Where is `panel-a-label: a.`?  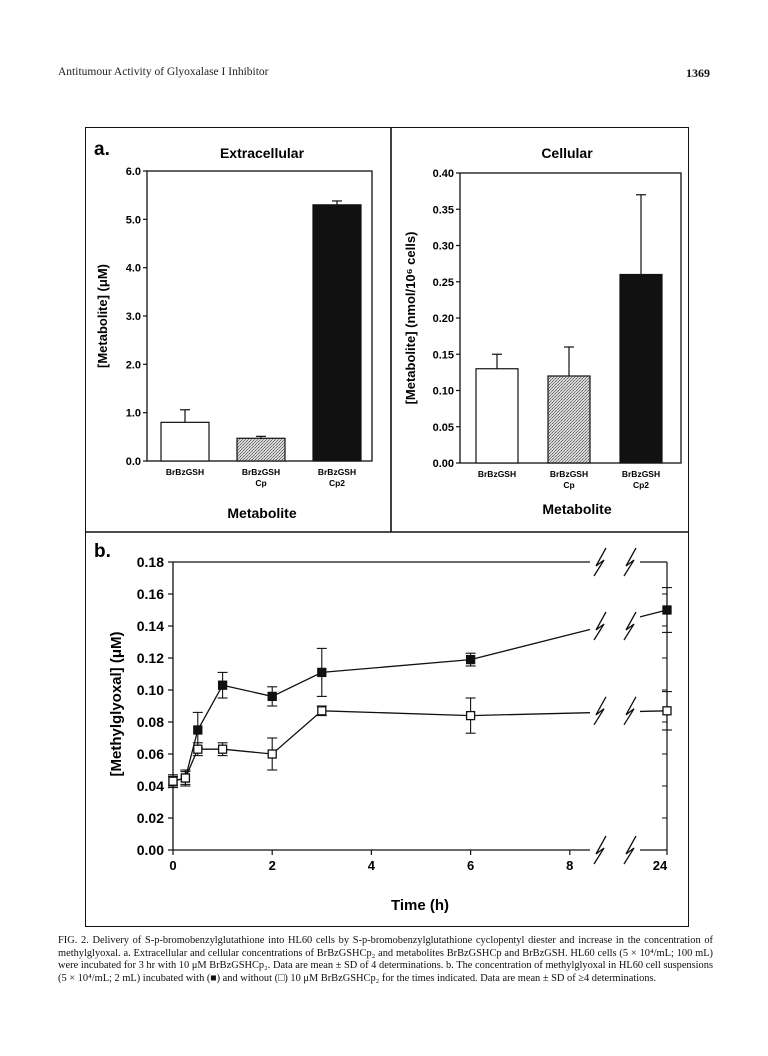
panel-a-label: a. is located at coordinates (102, 149).